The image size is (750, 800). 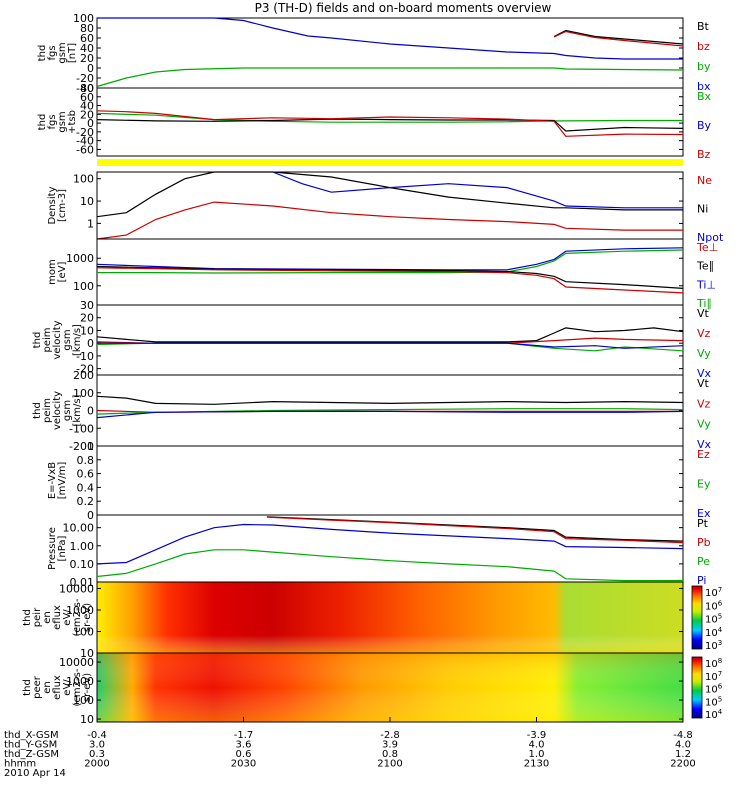 What do you see at coordinates (710, 237) in the screenshot?
I see `legend-entry: Npot` at bounding box center [710, 237].